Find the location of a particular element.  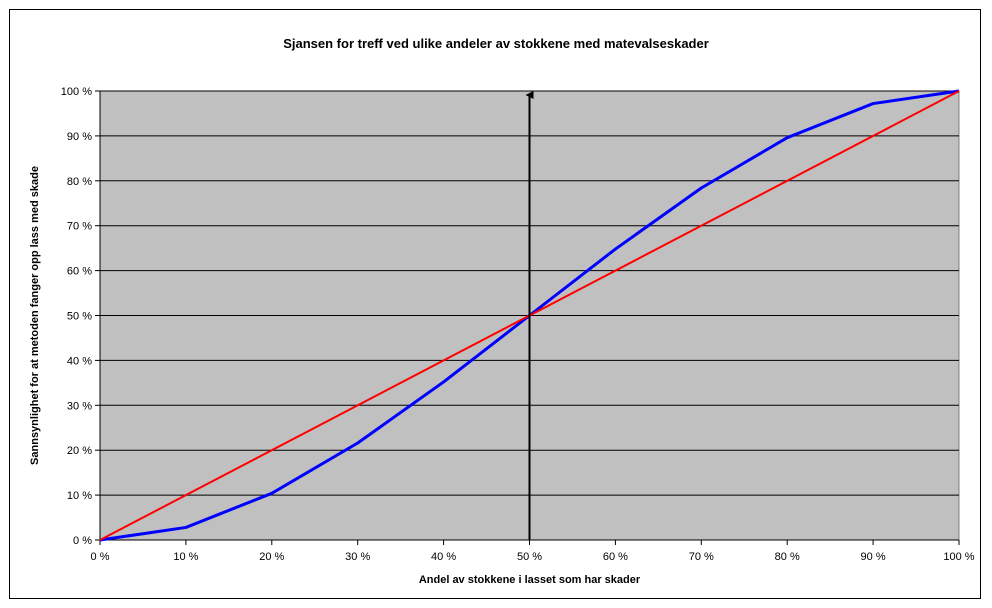

y-tick-label: 30 % is located at coordinates (79, 406).